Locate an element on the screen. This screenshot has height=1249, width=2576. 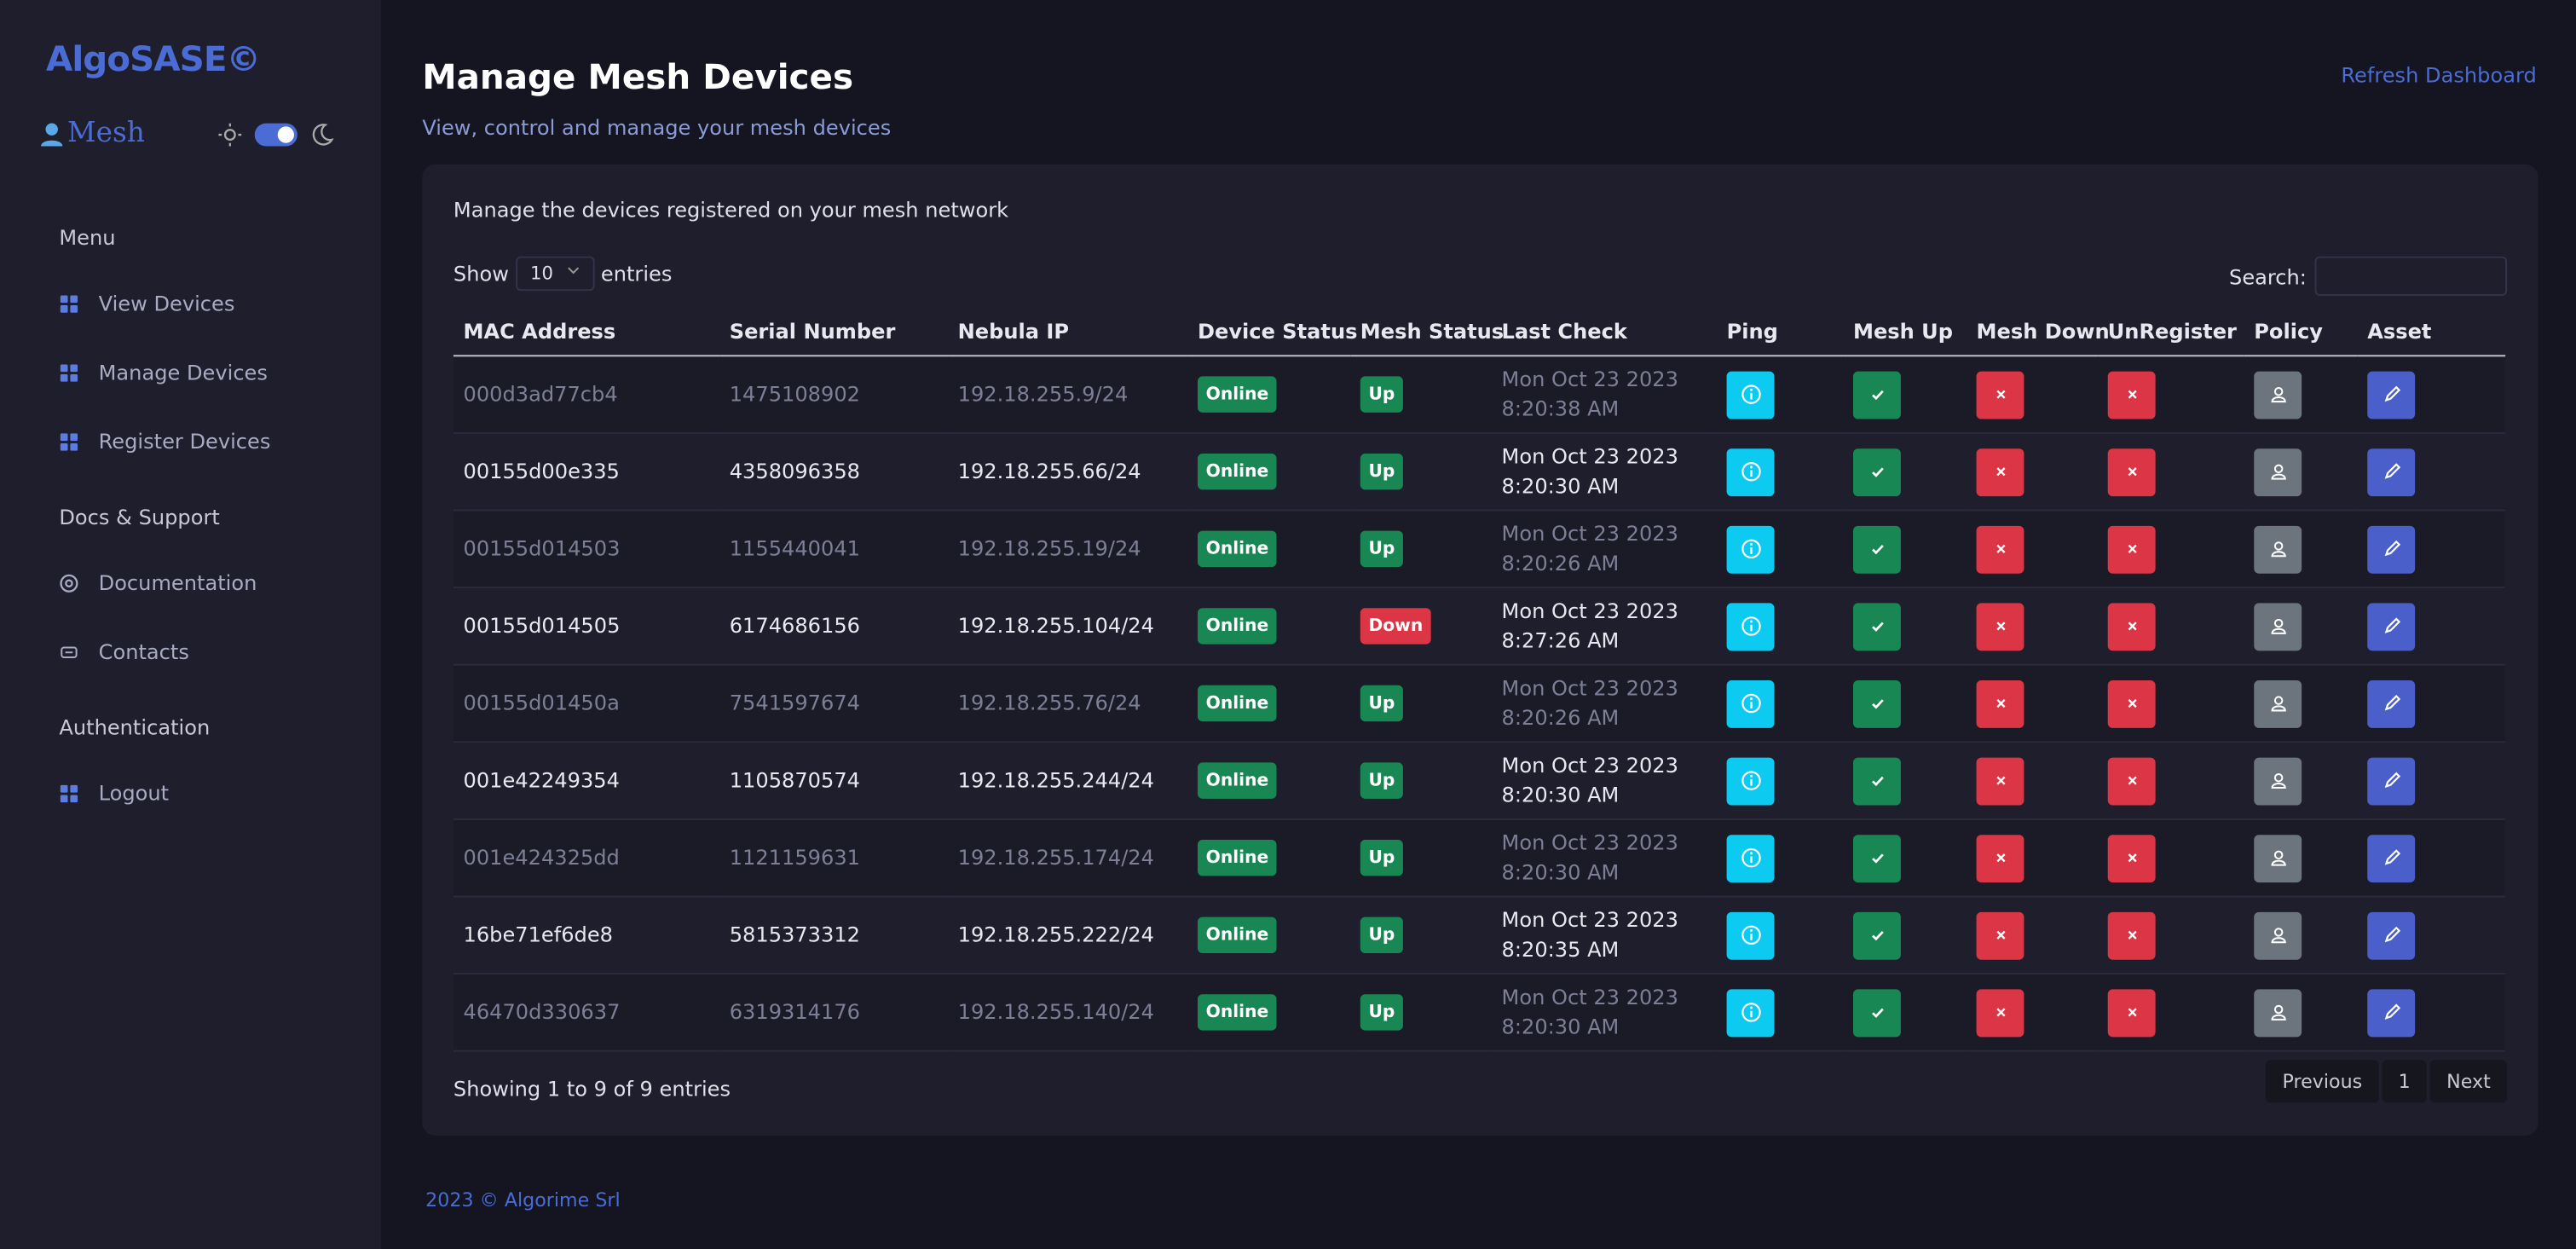
nav-item: View Devices is located at coordinates (146, 303).